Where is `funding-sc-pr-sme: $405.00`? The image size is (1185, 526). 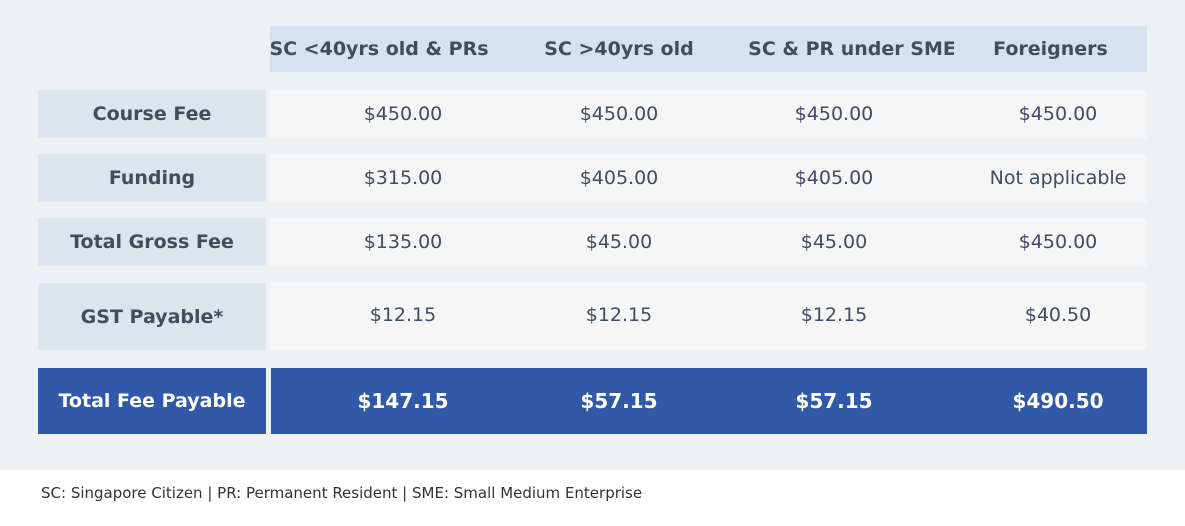
funding-sc-pr-sme: $405.00 is located at coordinates (834, 178).